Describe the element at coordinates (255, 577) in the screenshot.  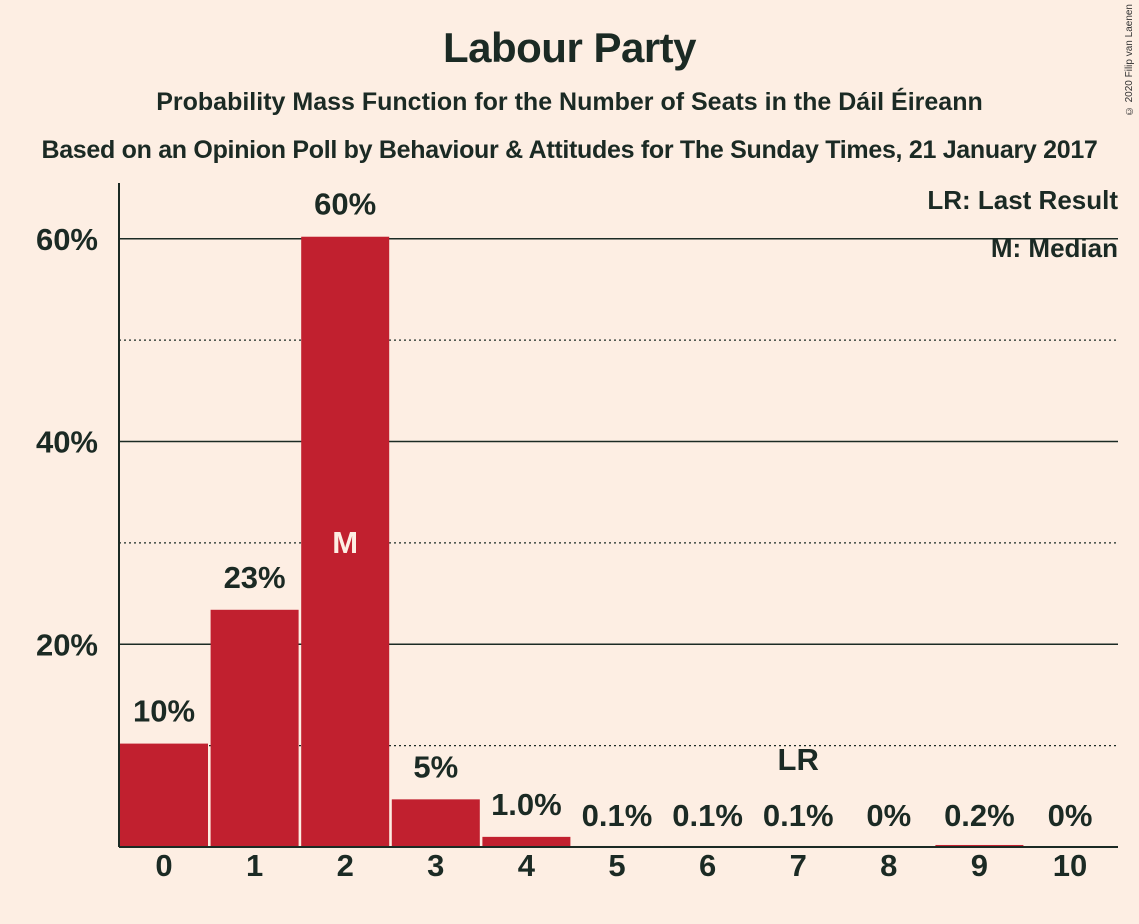
I see `data-label: 23%` at that location.